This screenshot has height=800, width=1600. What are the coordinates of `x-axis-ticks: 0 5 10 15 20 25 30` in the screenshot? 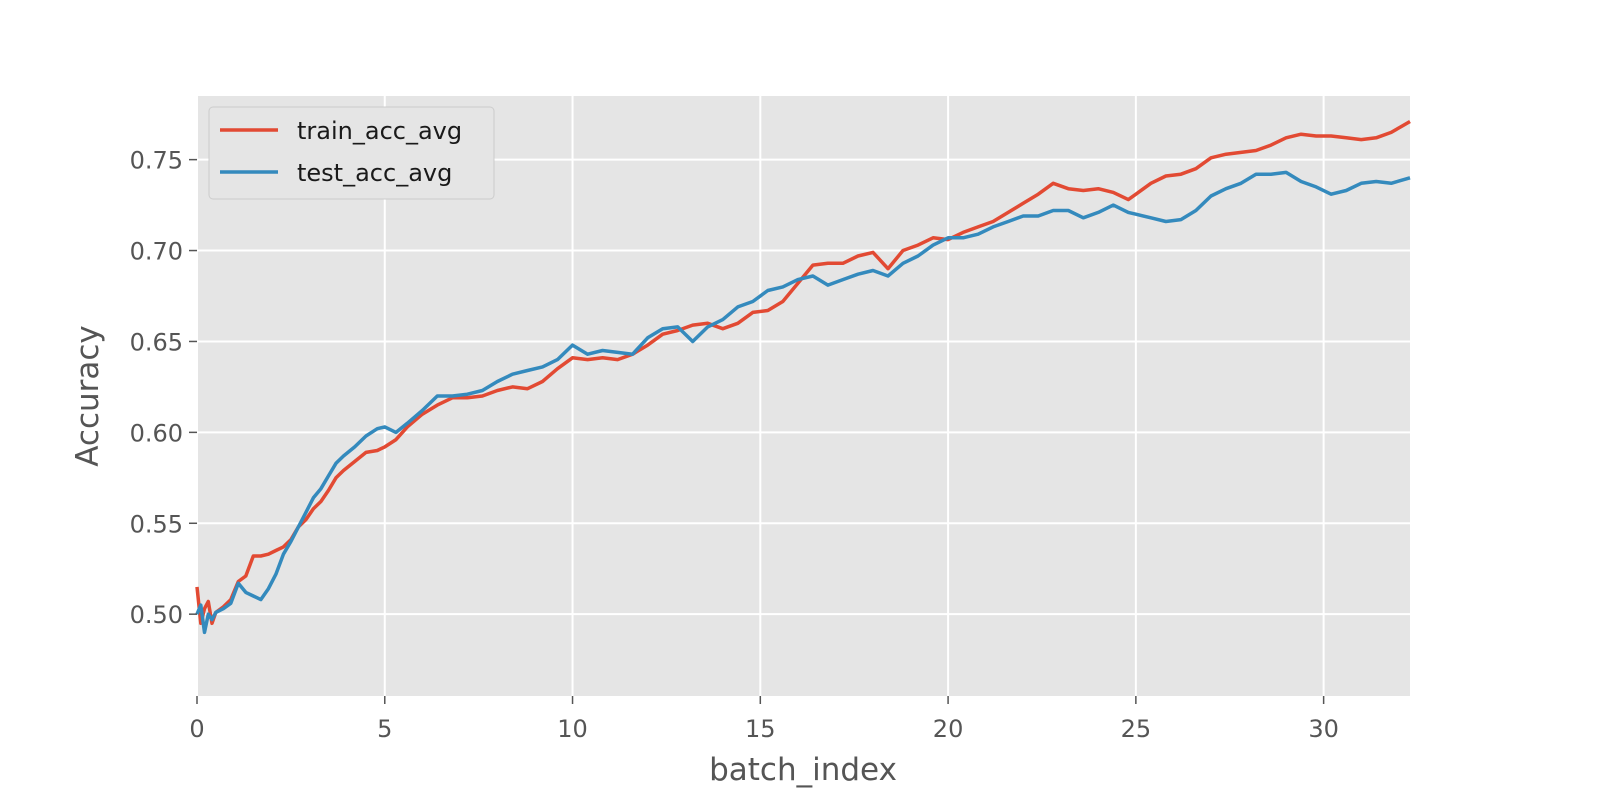 It's located at (764, 719).